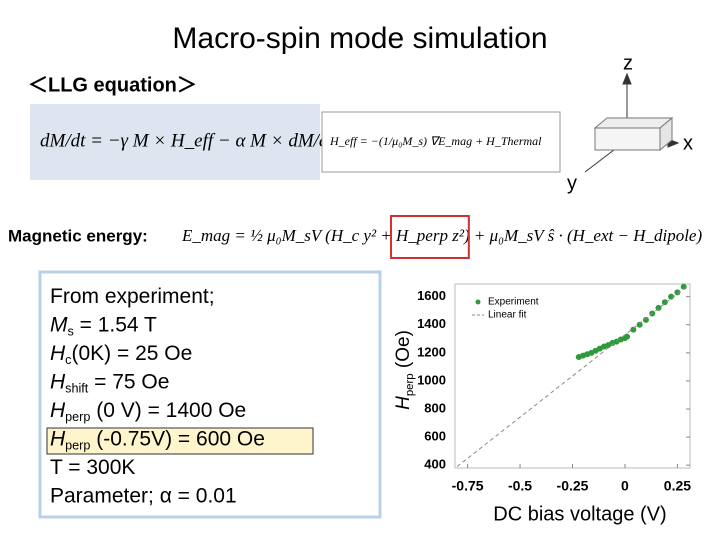 The width and height of the screenshot is (720, 540). I want to click on text-line: Hperp (Oe), so click(404, 370).